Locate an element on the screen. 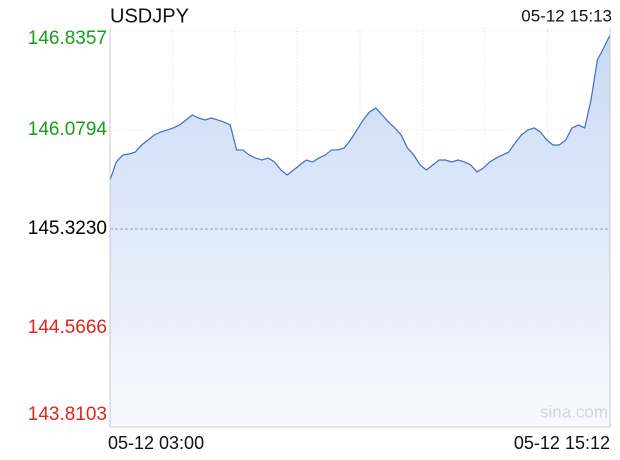 This screenshot has width=620, height=460. y-tick-label: 143.8103 is located at coordinates (67, 414).